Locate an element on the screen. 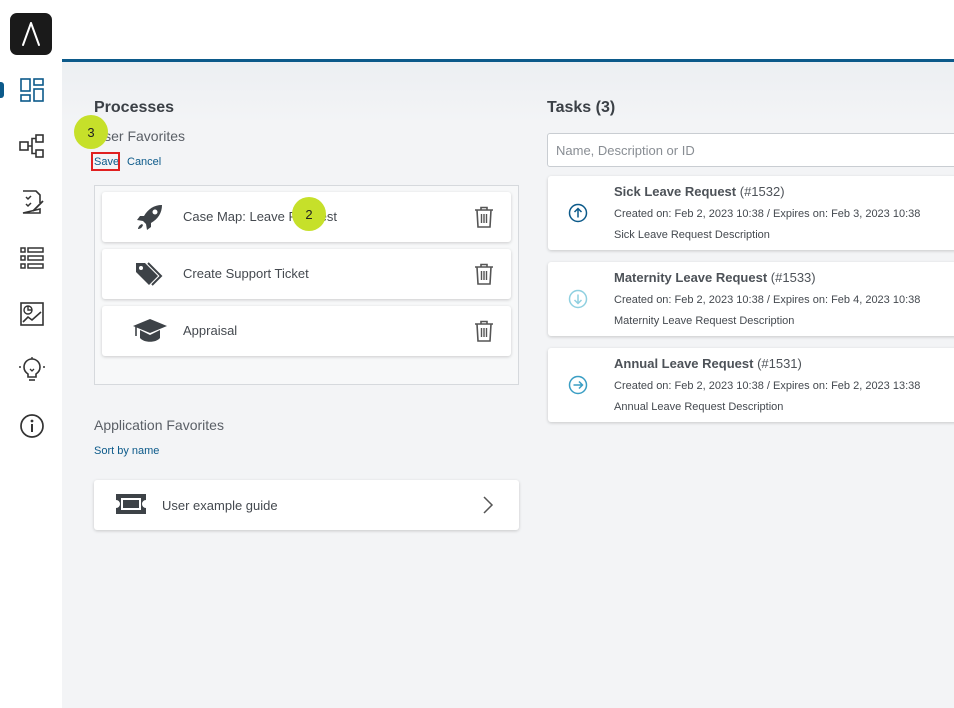 This screenshot has height=708, width=954. user-favorites-label: User Favorites is located at coordinates (140, 136).